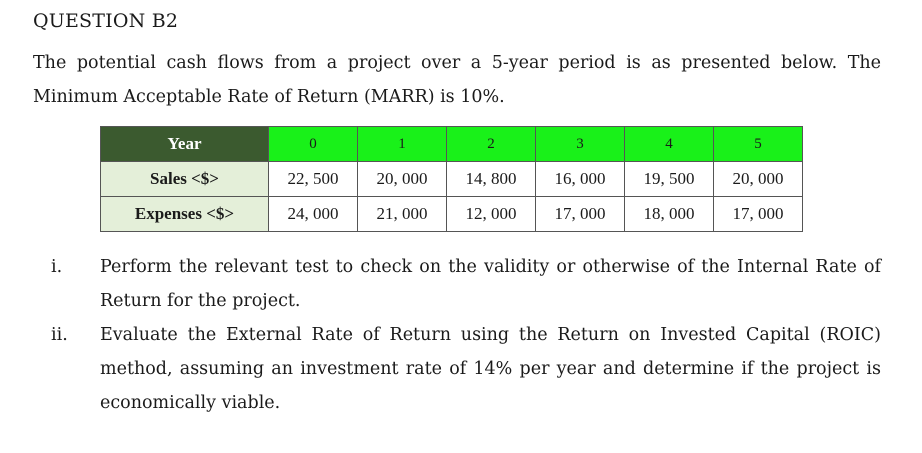  What do you see at coordinates (402, 144) in the screenshot?
I see `year-cell: 1` at bounding box center [402, 144].